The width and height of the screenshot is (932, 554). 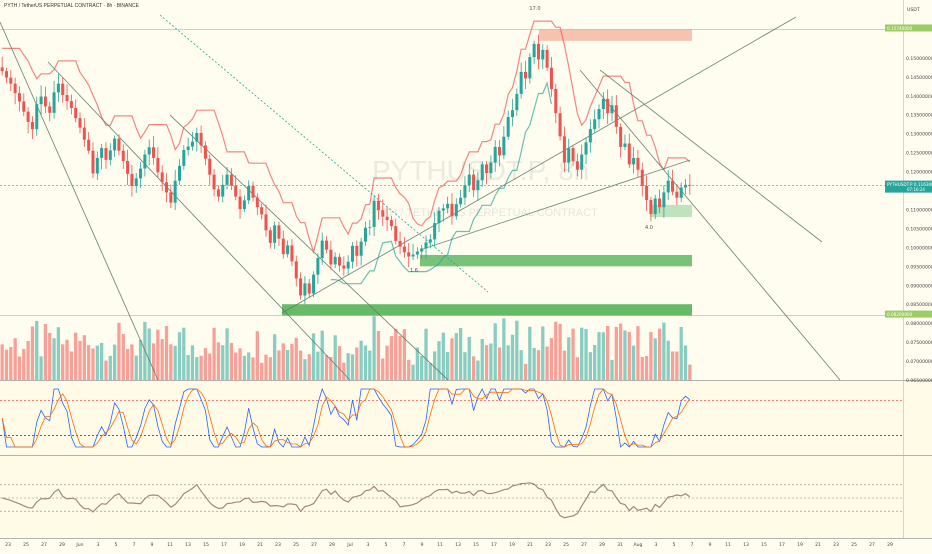 I want to click on price-tick-label: 0.09000000, so click(x=919, y=286).